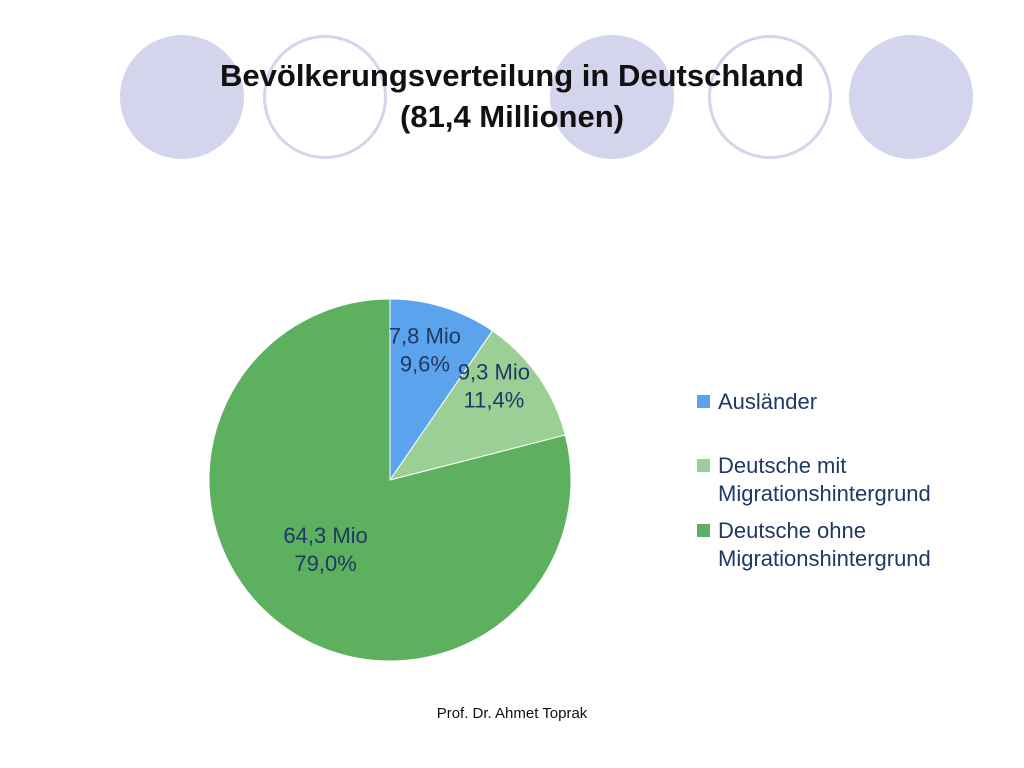 The width and height of the screenshot is (1024, 768). I want to click on legend-label: Ausländer, so click(768, 401).